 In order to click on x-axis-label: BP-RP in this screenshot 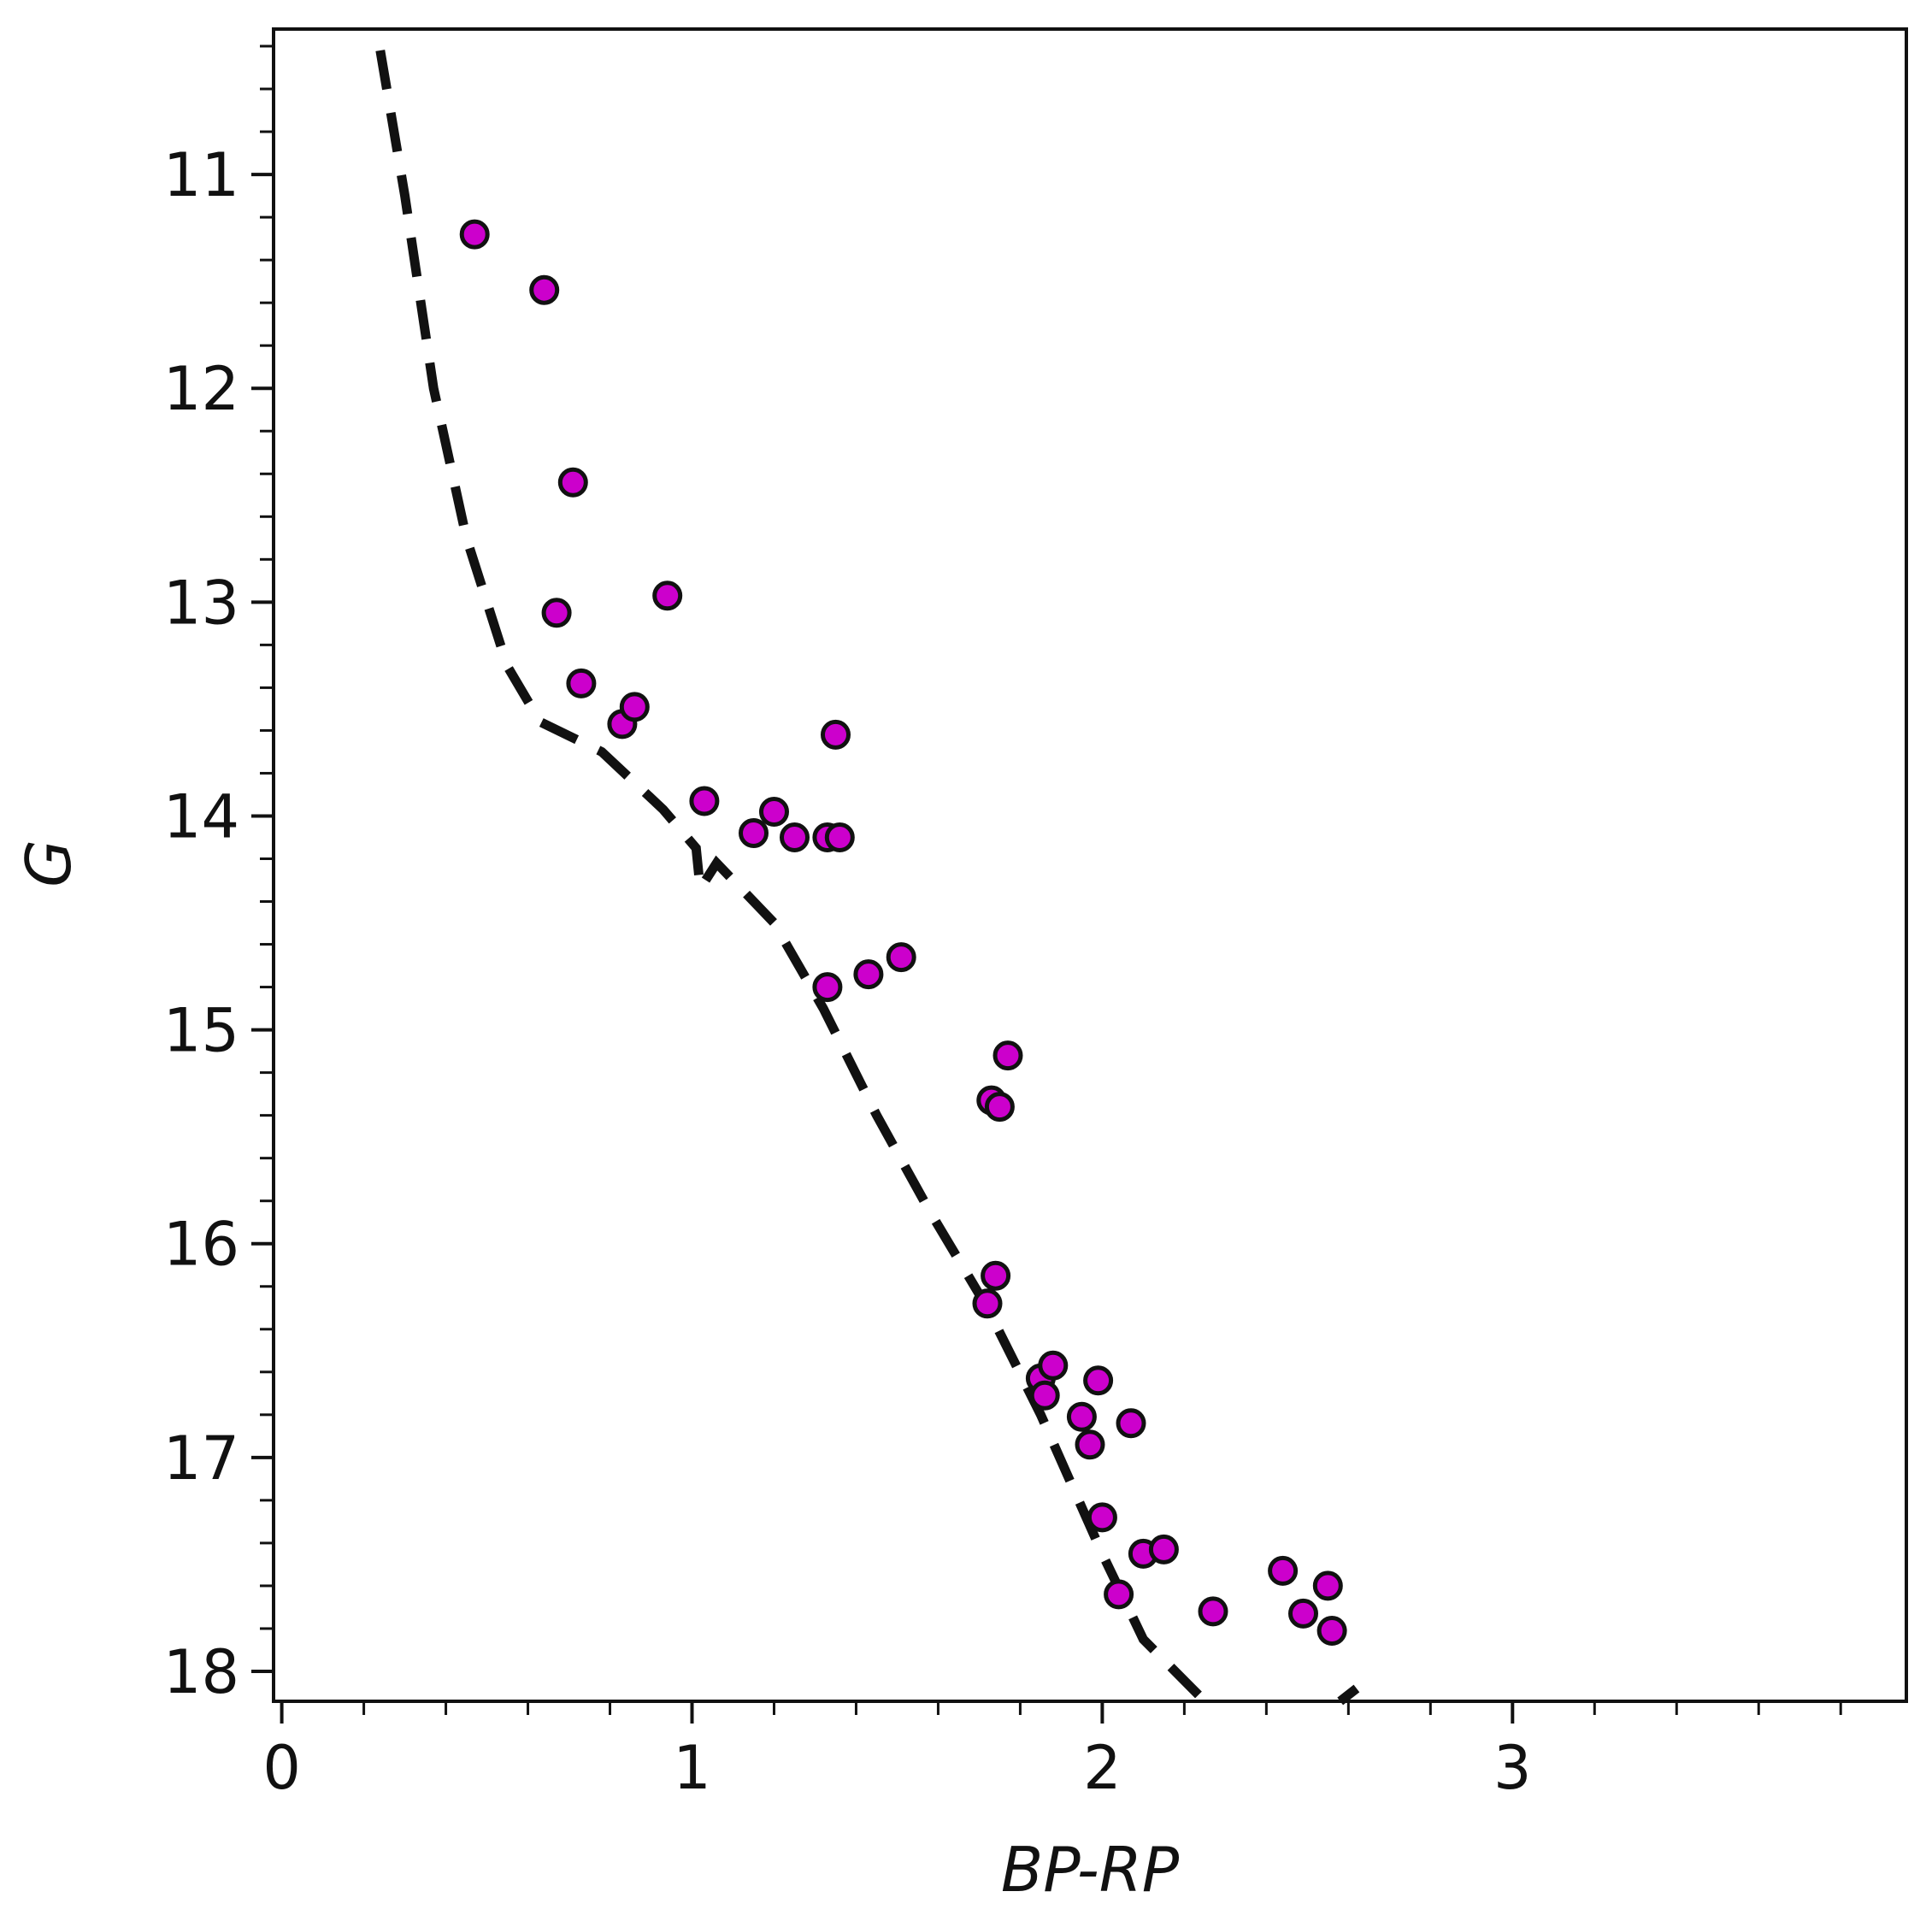, I will do `click(1090, 1870)`.